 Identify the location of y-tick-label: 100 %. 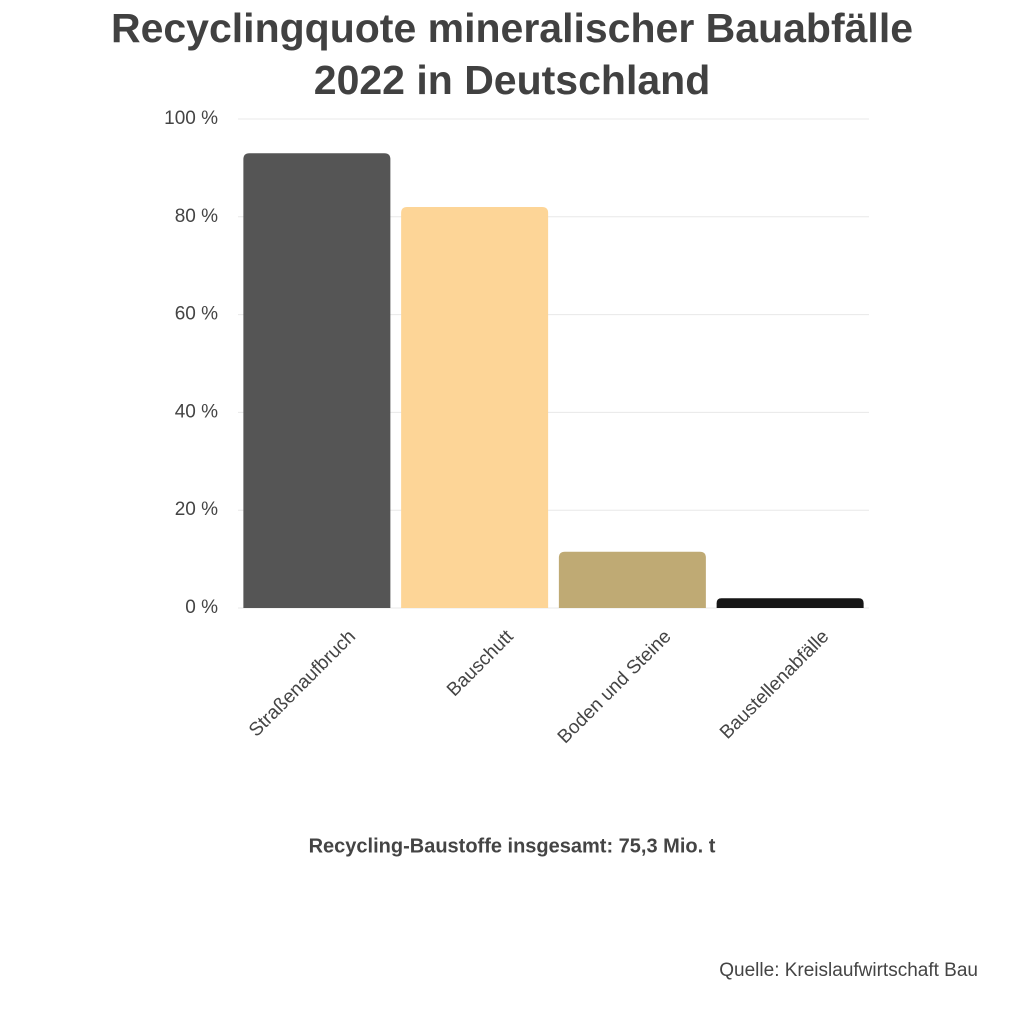
(191, 118).